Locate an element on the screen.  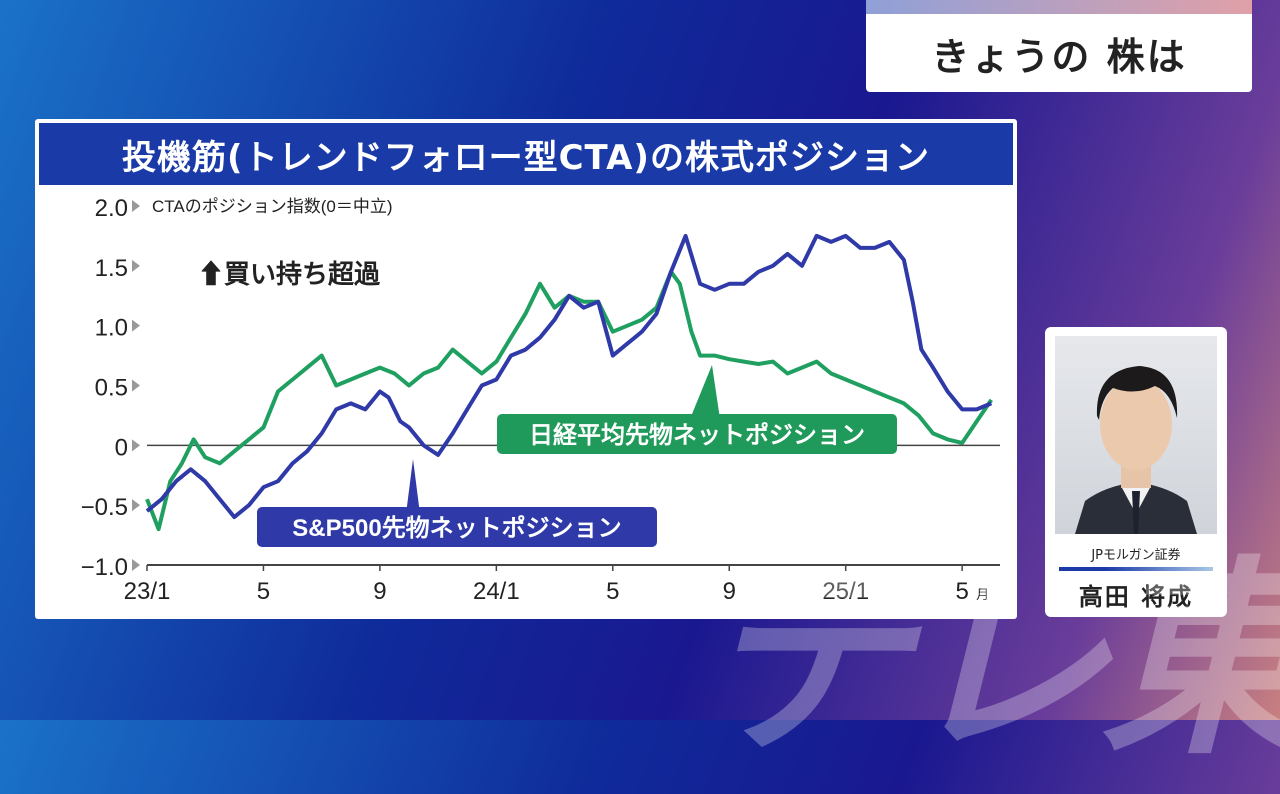
nikkei-series-label: 日経平均先物ネットポジション is located at coordinates (697, 435).